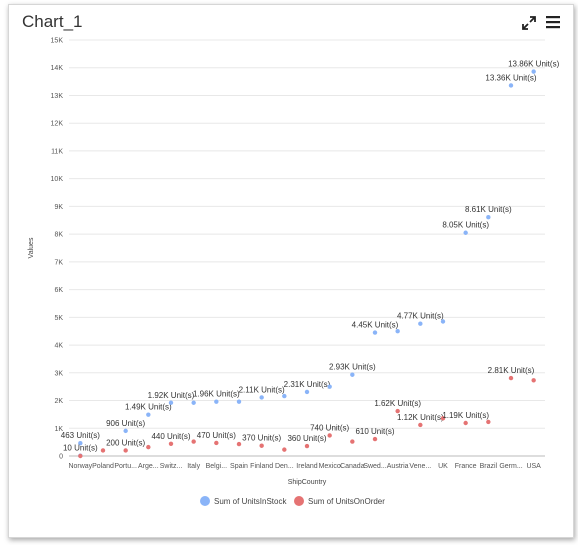  I want to click on y-tick-label: 1K, so click(58, 429).